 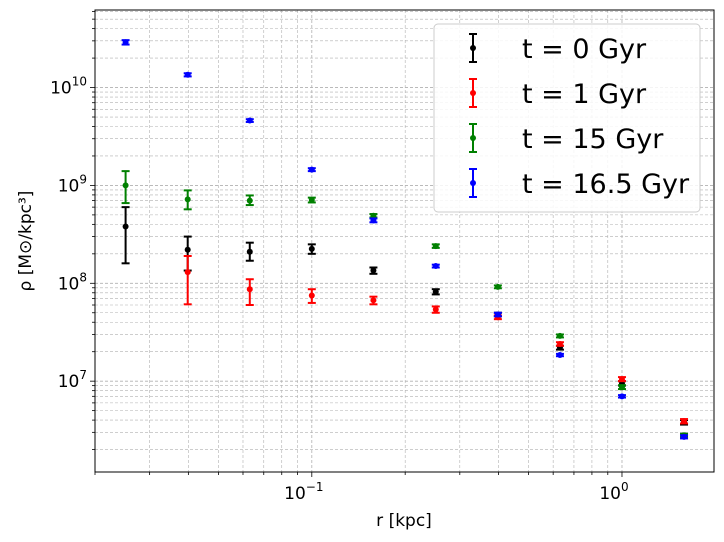 What do you see at coordinates (584, 94) in the screenshot?
I see `legend-label: t = 1 Gyr` at bounding box center [584, 94].